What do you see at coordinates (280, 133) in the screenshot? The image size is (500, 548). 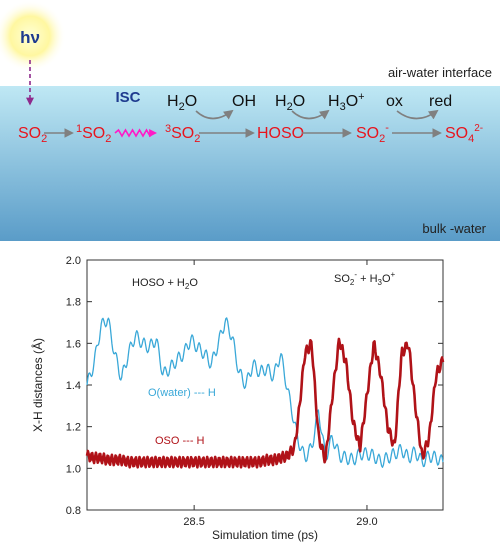 I see `species-hoso: HOSO` at bounding box center [280, 133].